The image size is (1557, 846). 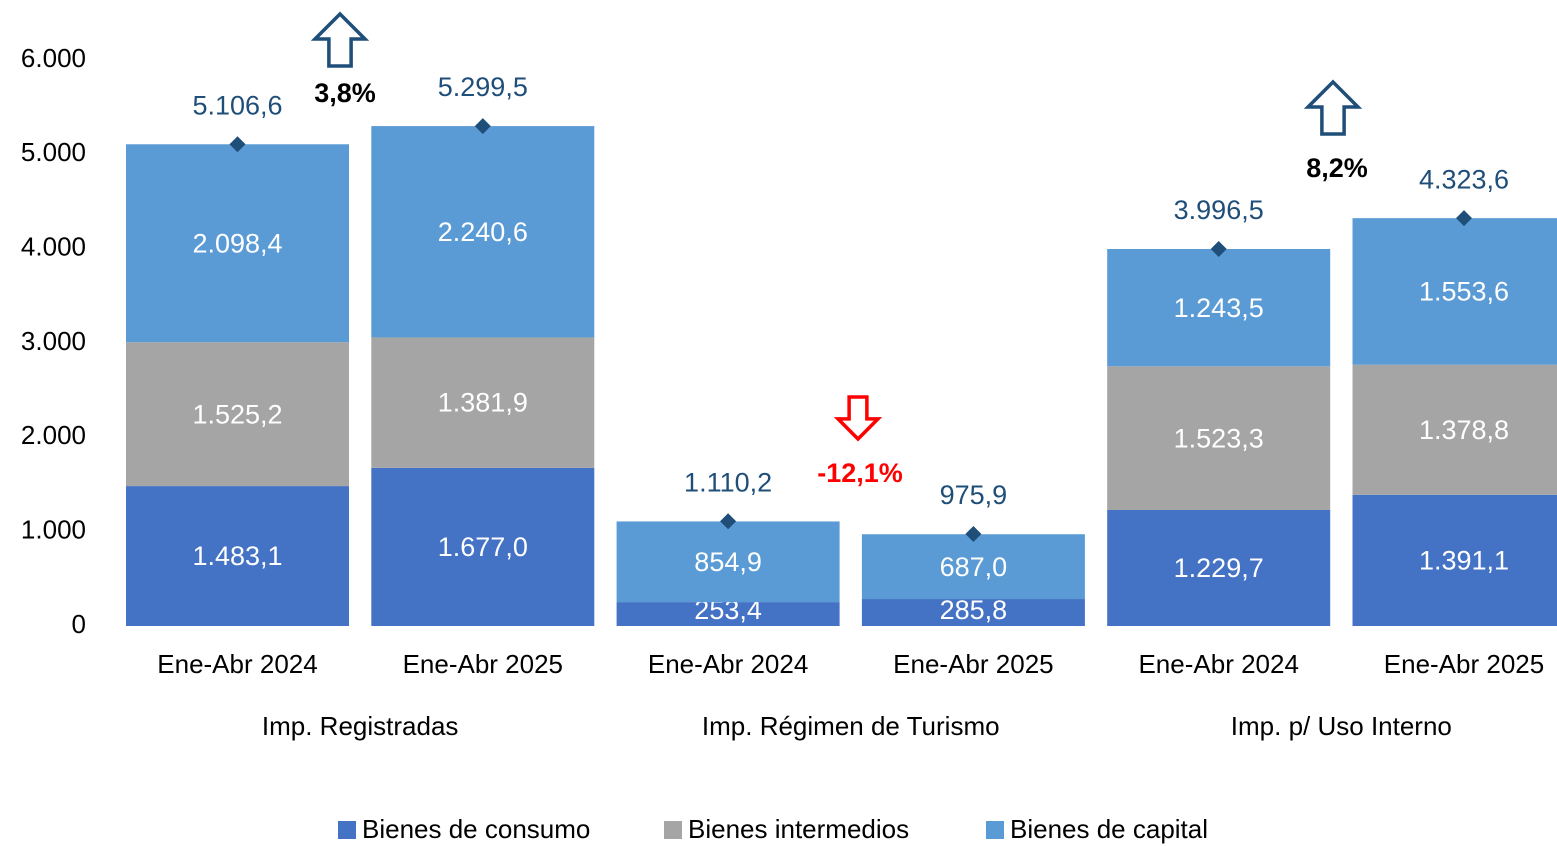 What do you see at coordinates (1464, 430) in the screenshot?
I see `value-label: 1.378,8` at bounding box center [1464, 430].